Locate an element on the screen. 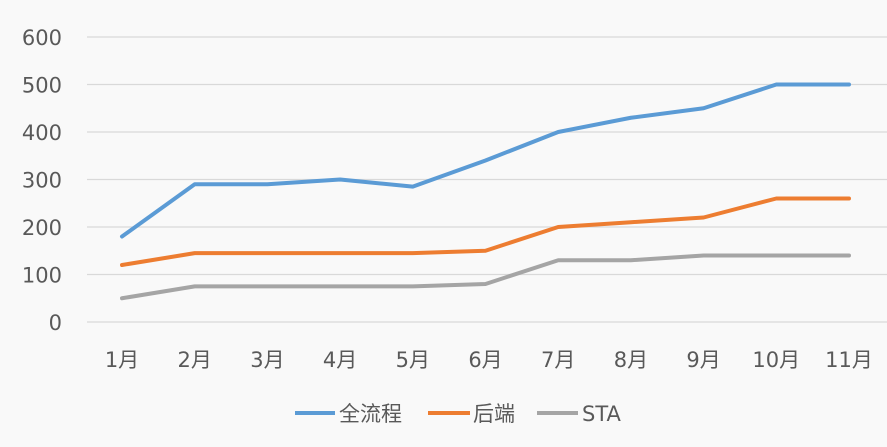 The height and width of the screenshot is (447, 887). y-tick-label: 300 is located at coordinates (42, 181).